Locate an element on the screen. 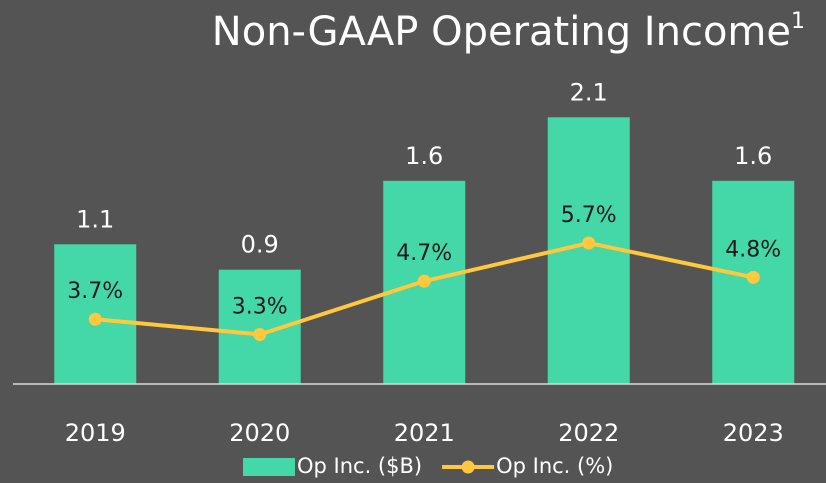  legend-label: Op Inc. (%) is located at coordinates (554, 466).